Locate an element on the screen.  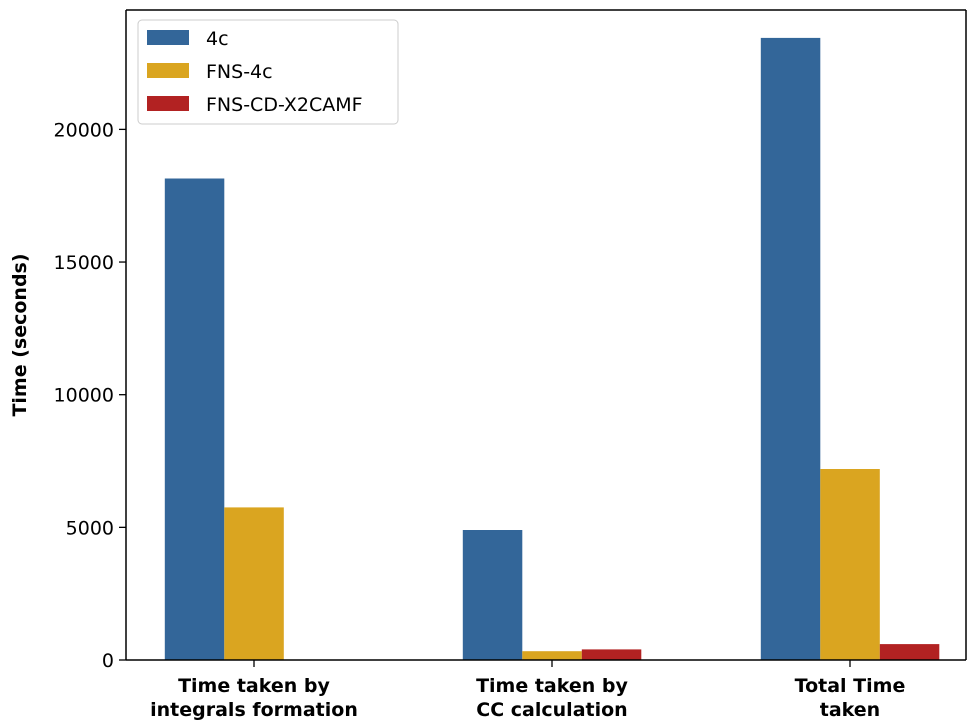
legend-label: FNS-CD-X2CAMF is located at coordinates (284, 105).